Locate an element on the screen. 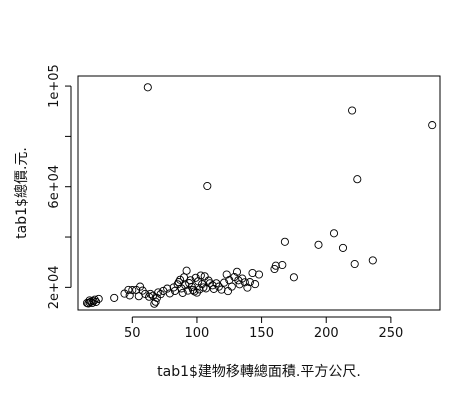 The image size is (476, 401). y-axis: 2e+04 6e+04 1e+05 is located at coordinates (59, 186).